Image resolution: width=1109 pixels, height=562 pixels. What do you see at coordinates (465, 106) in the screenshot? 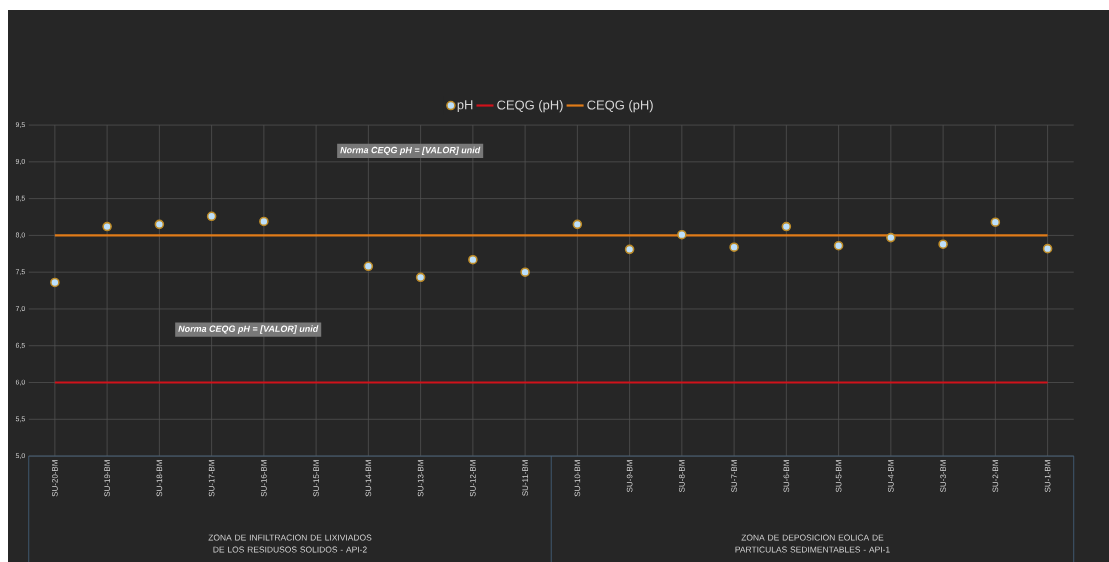
I see `legend-label: pH` at bounding box center [465, 106].